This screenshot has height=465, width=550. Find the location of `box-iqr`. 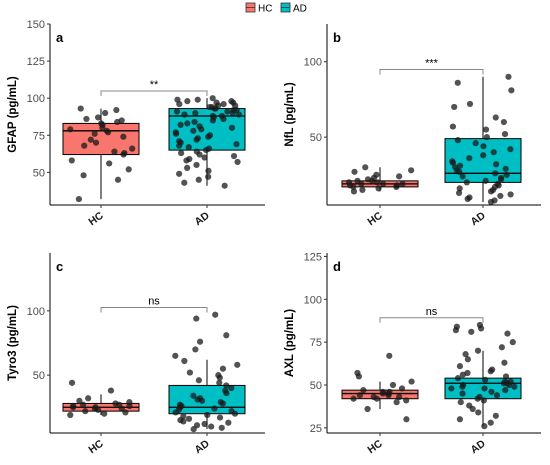

box-iqr is located at coordinates (380, 394).